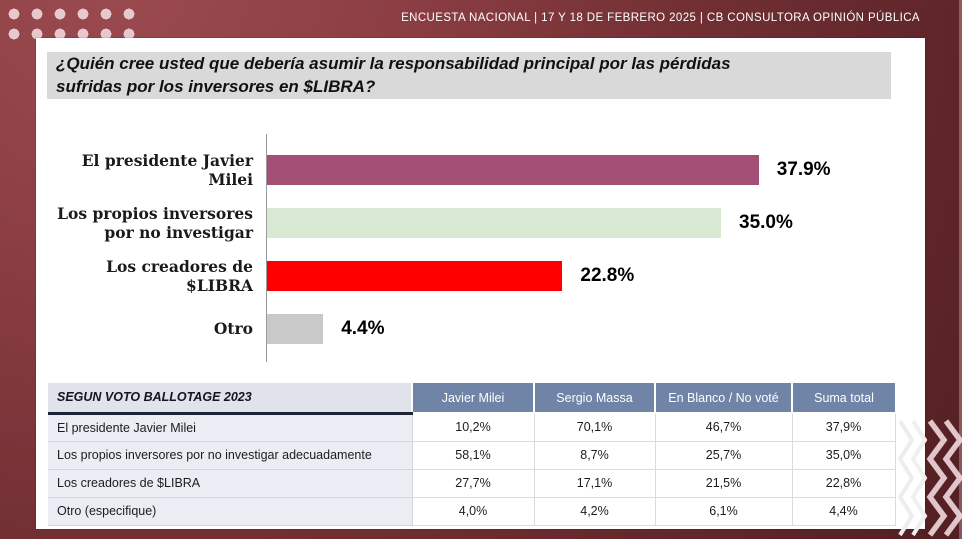  Describe the element at coordinates (325, 328) in the screenshot. I see `bar-area: 4.4%` at that location.